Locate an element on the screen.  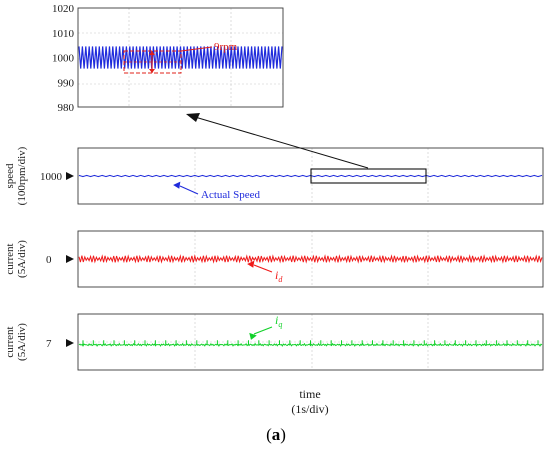
id-frame is located at coordinates (310, 259).